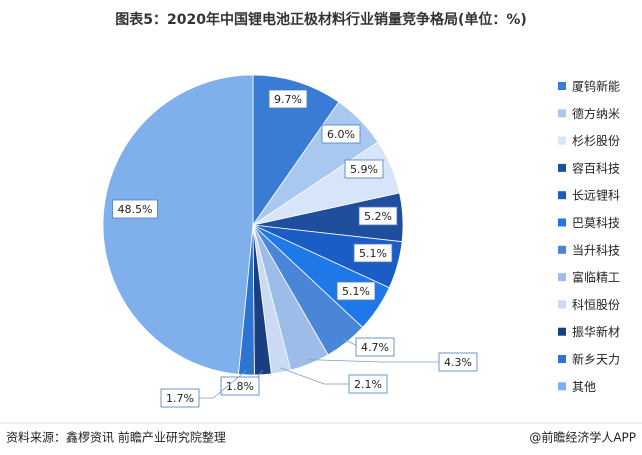 This screenshot has height=455, width=642. I want to click on data-label: 5.9%, so click(364, 169).